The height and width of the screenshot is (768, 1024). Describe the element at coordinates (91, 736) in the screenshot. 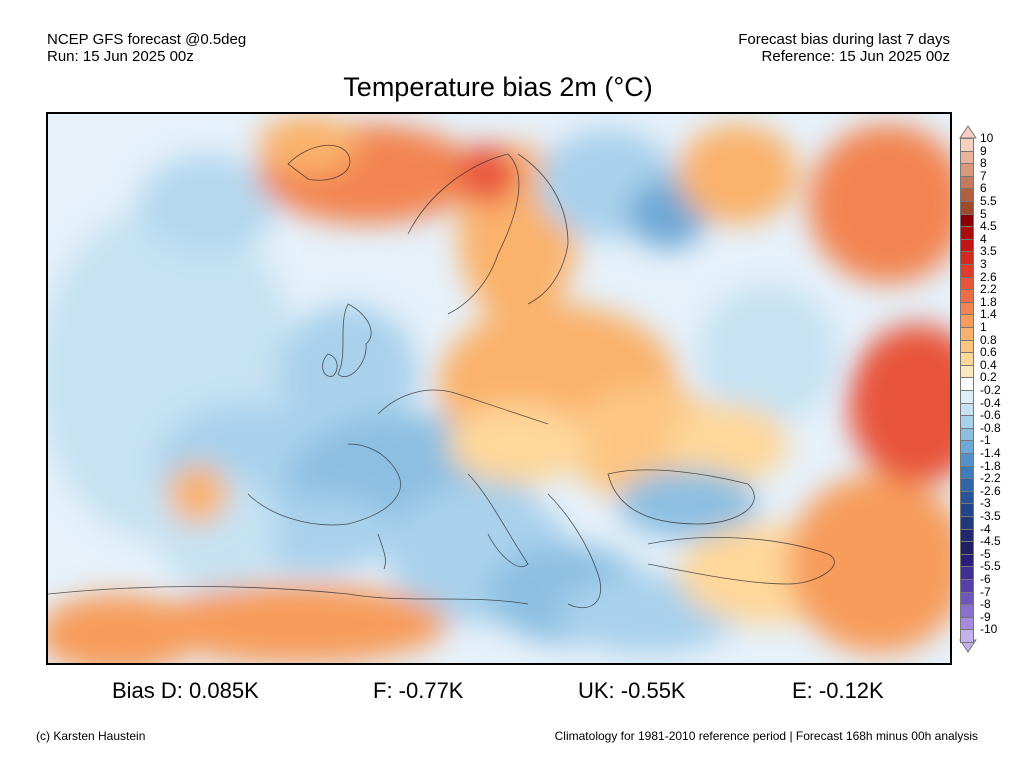

I see `copyright-label: (c) Karsten Haustein` at that location.